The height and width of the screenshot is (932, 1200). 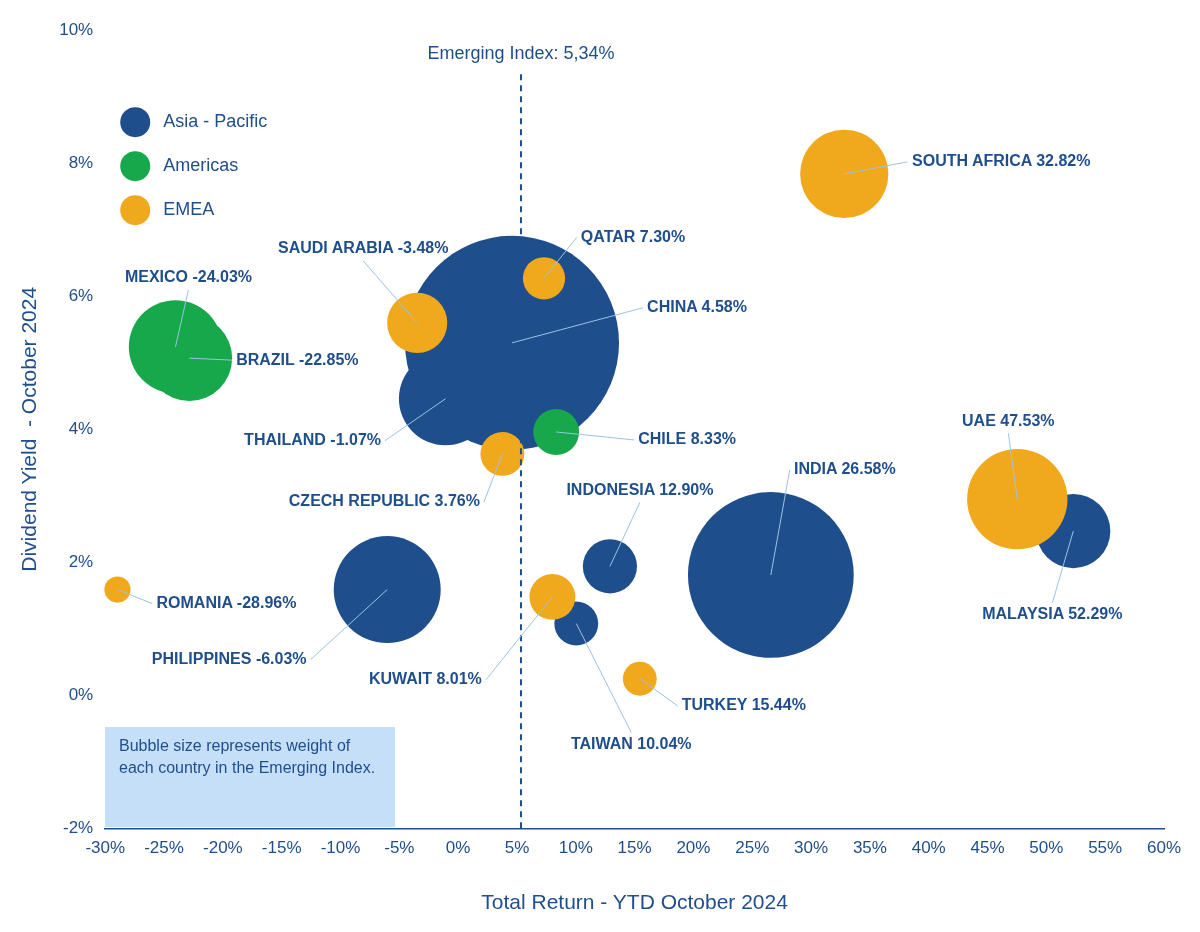 What do you see at coordinates (425, 679) in the screenshot?
I see `annotation: KUWAIT 8.01%` at bounding box center [425, 679].